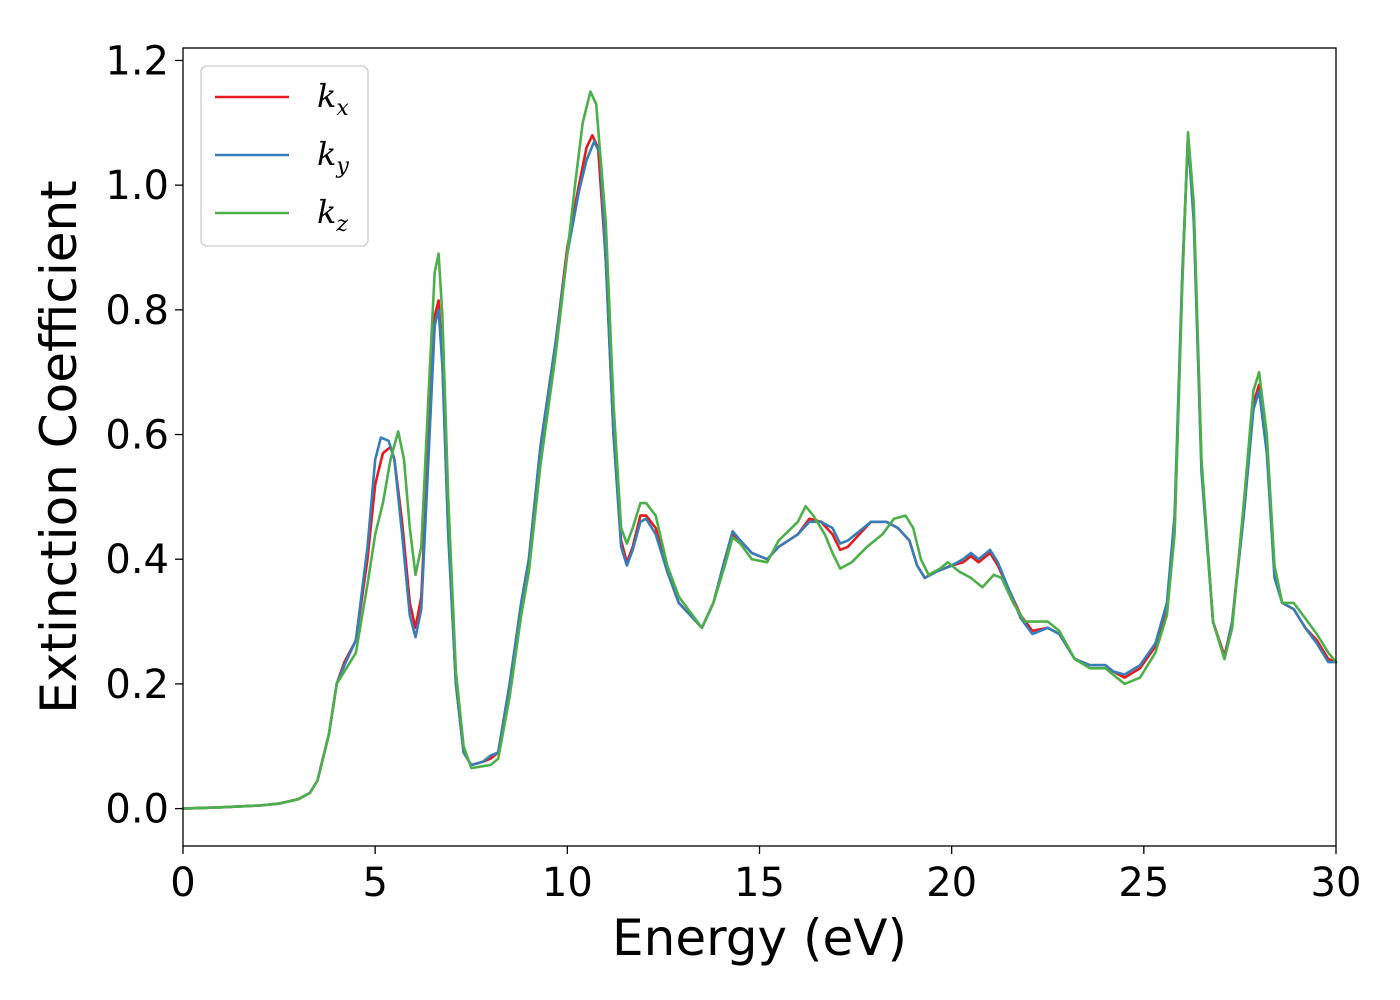 The width and height of the screenshot is (1400, 1000). What do you see at coordinates (182, 883) in the screenshot?
I see `x-tick-label: 0` at bounding box center [182, 883].